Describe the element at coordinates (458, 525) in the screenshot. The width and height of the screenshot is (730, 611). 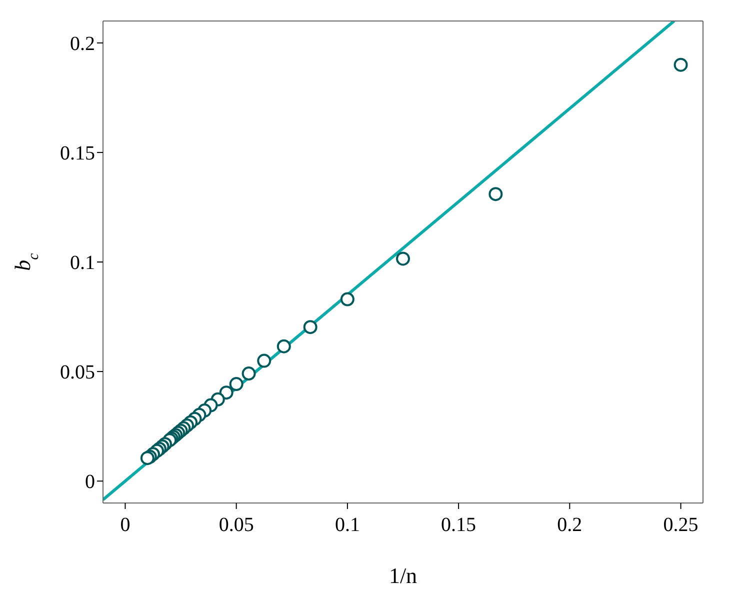
I see `x-tick-label: 0.15` at that location.